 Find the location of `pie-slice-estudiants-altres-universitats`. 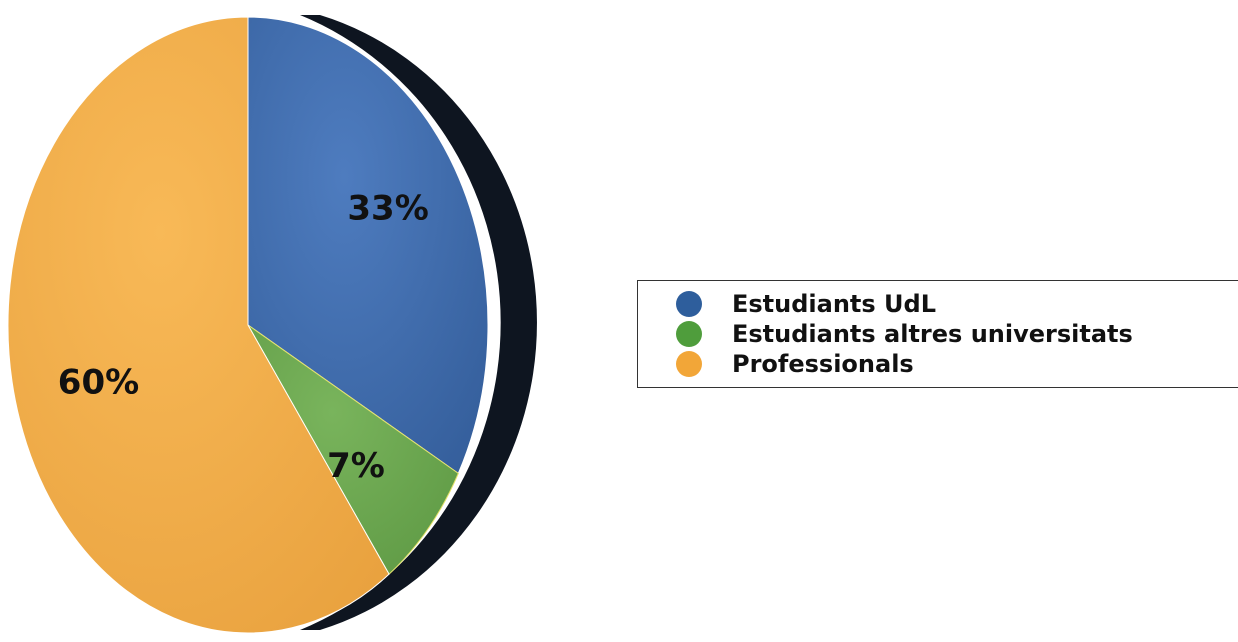

pie-slice-estudiants-altres-universitats is located at coordinates (353, 449).